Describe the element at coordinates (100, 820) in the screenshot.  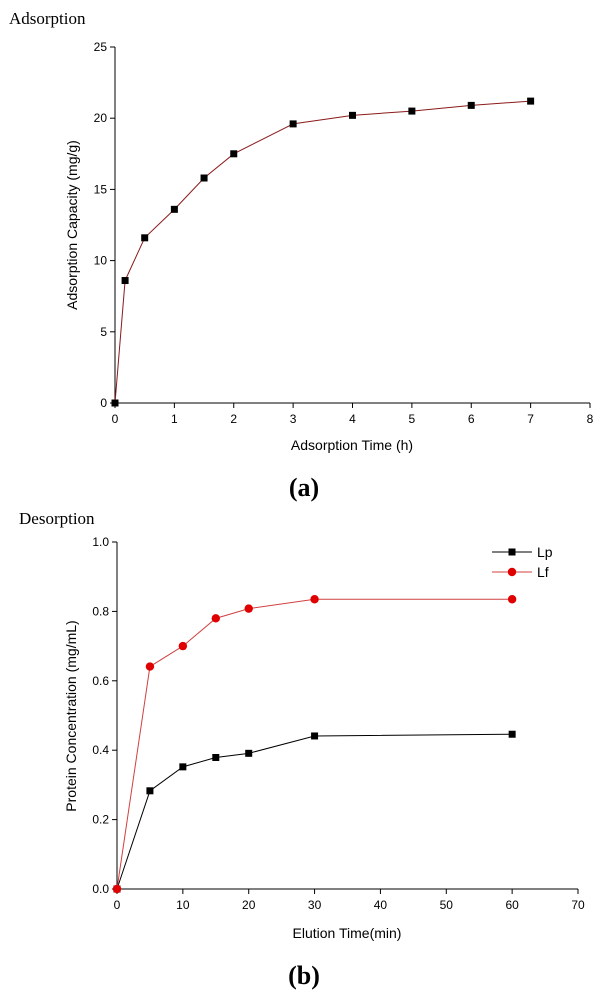
I see `y-tick-label: 0.2` at that location.